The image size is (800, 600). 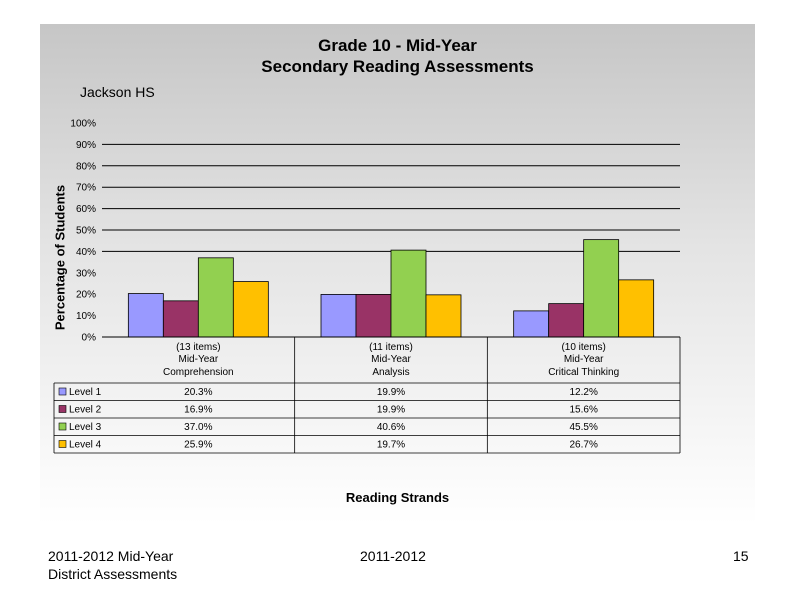 What do you see at coordinates (583, 372) in the screenshot?
I see `category-name-label: Critical Thinking` at bounding box center [583, 372].